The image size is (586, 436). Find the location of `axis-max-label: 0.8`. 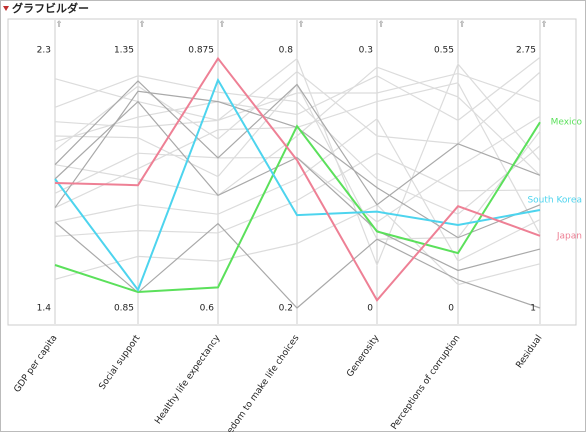

axis-max-label: 0.8 is located at coordinates (286, 51).